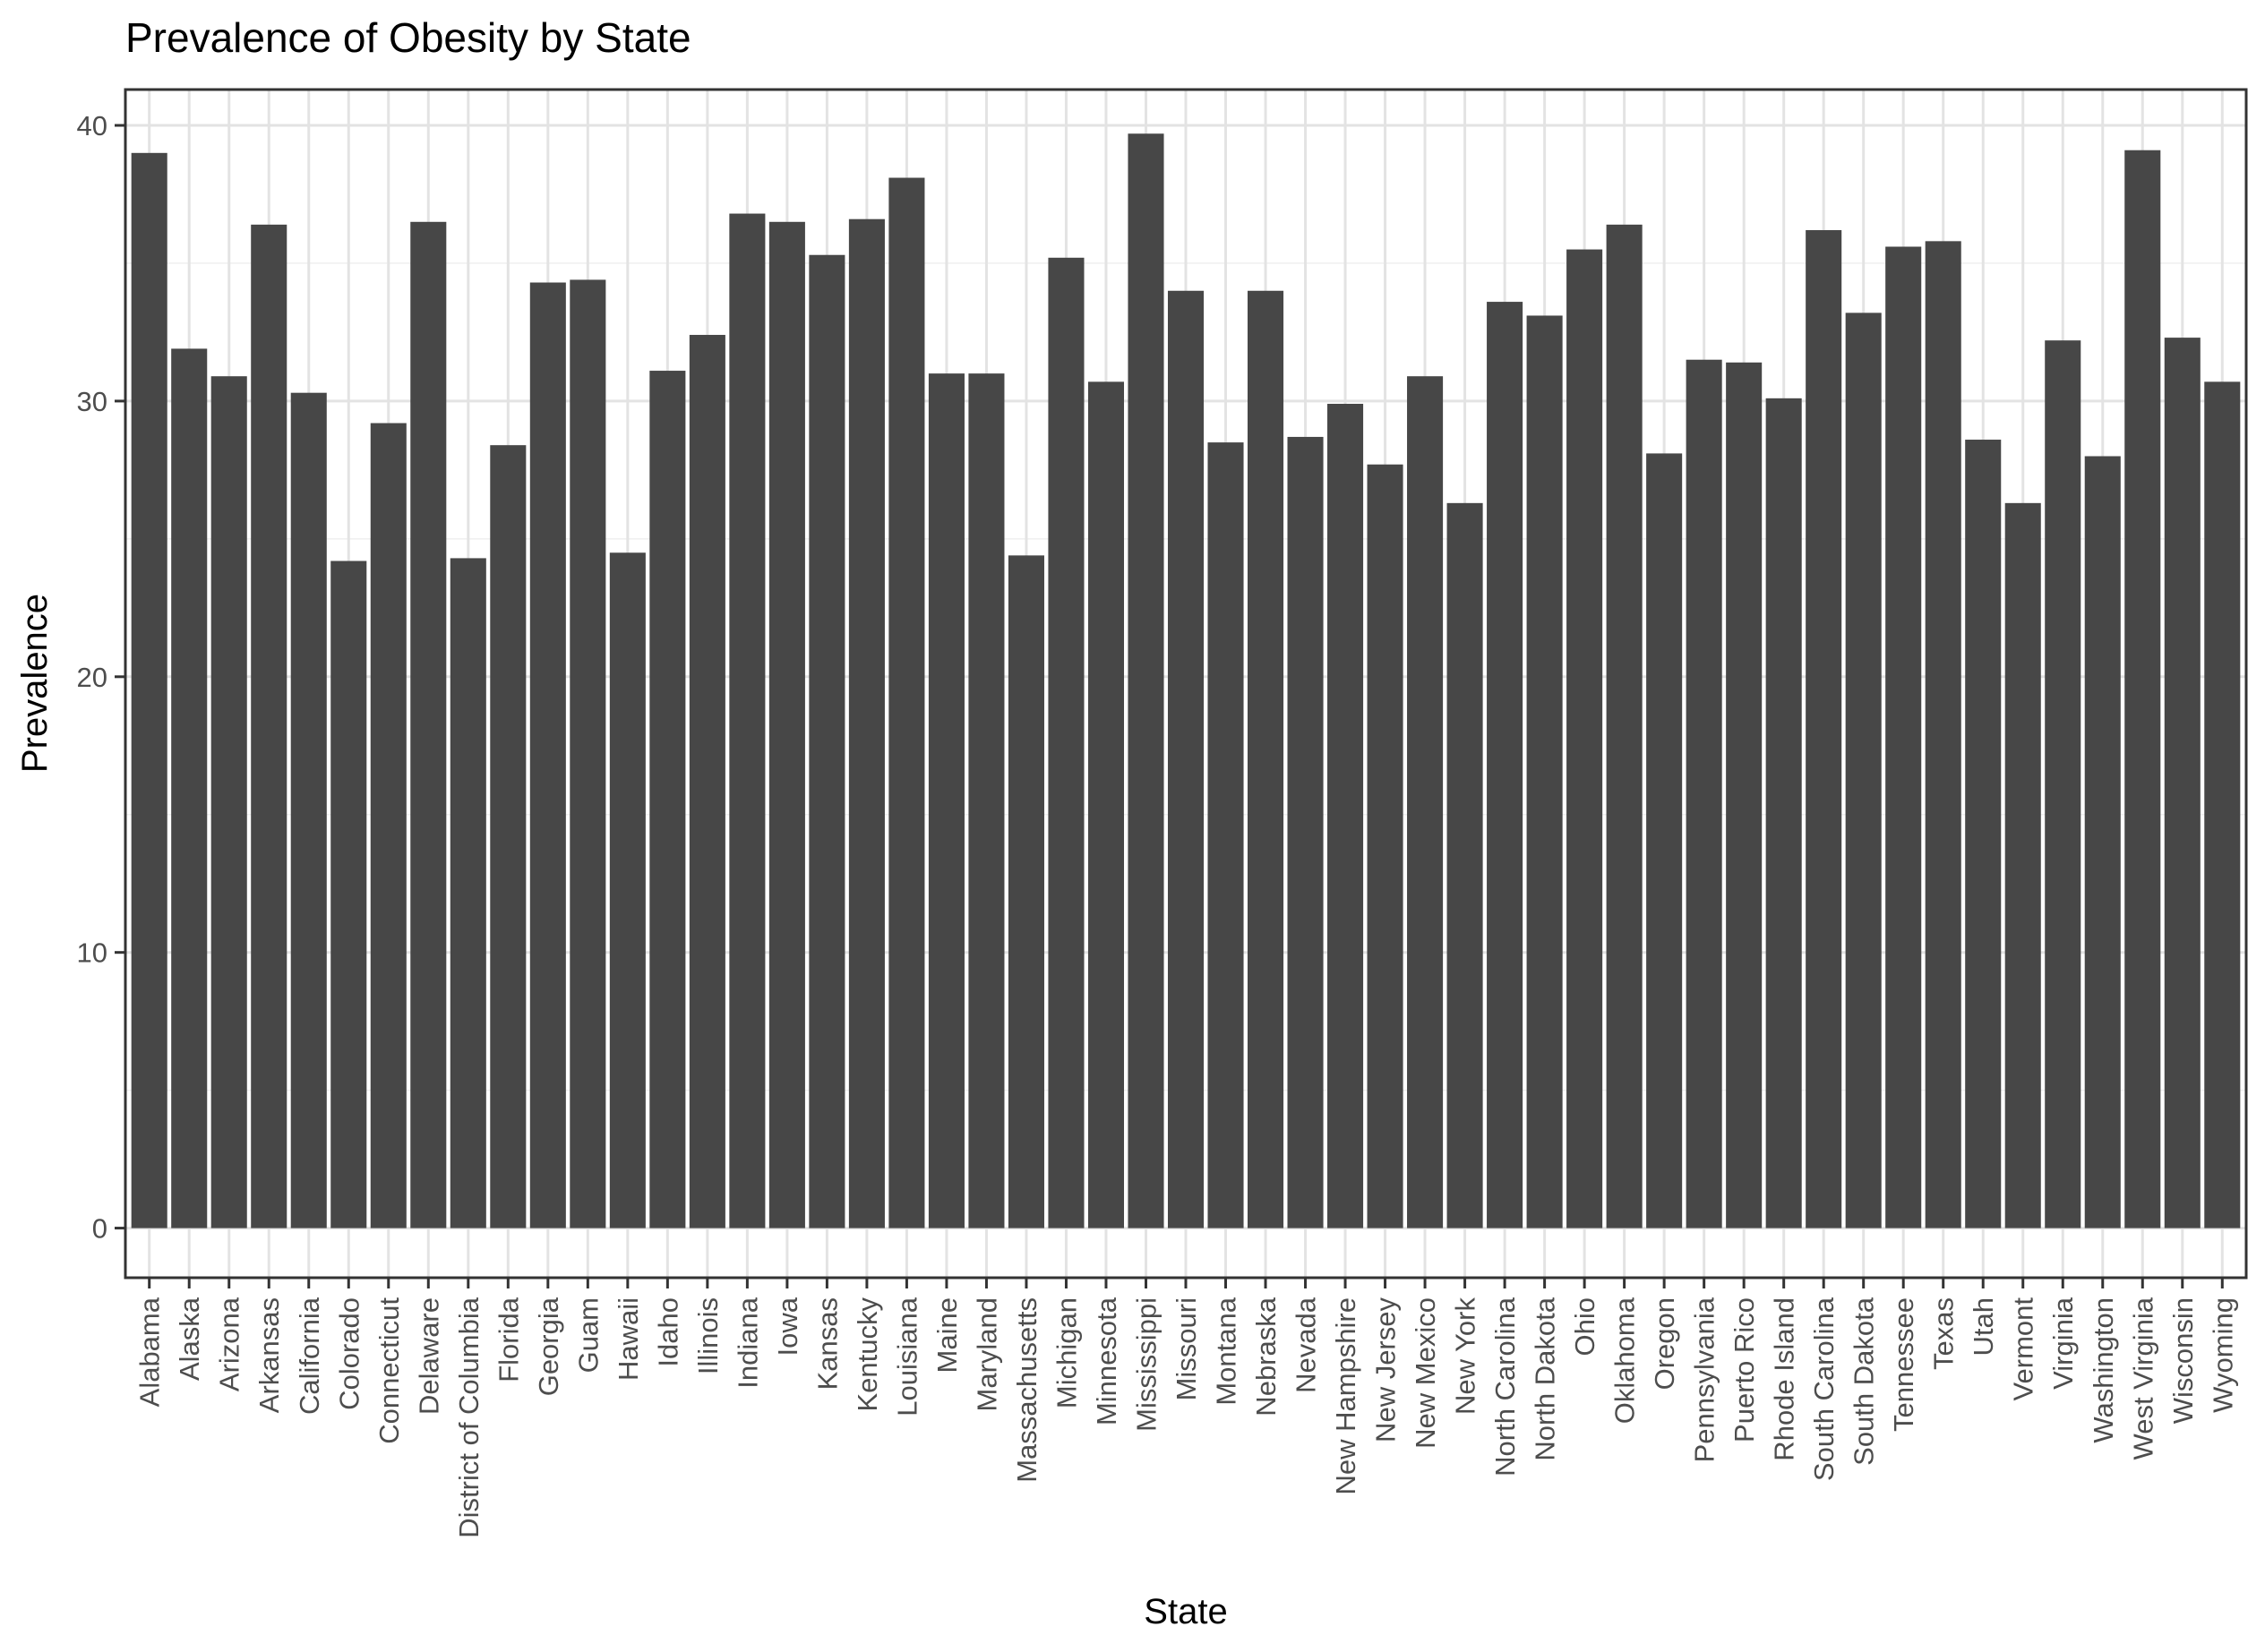 This screenshot has width=2265, height=1652. I want to click on bar-oregon, so click(1665, 840).